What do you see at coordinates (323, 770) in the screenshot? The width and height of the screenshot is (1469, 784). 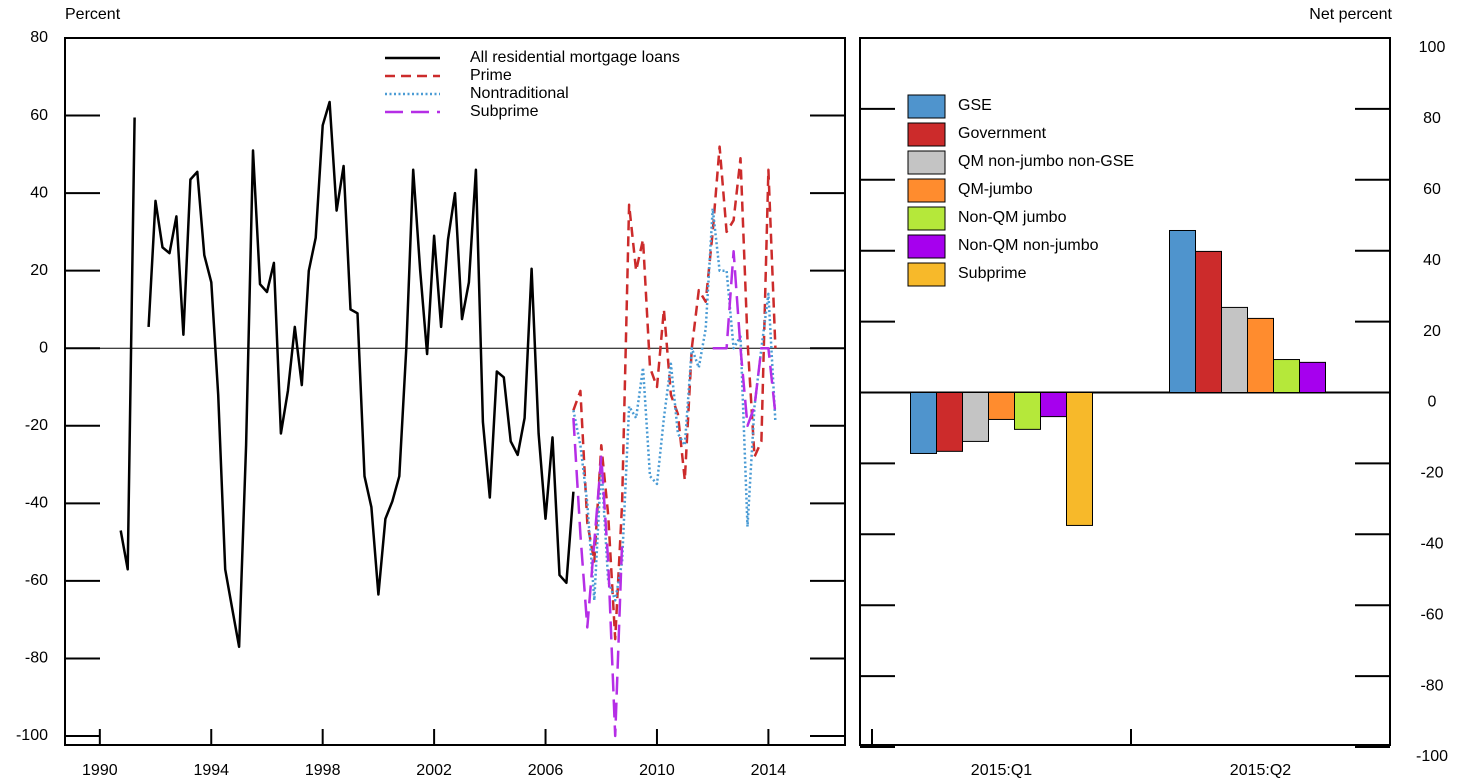 I see `x-tick-label: 1998` at bounding box center [323, 770].